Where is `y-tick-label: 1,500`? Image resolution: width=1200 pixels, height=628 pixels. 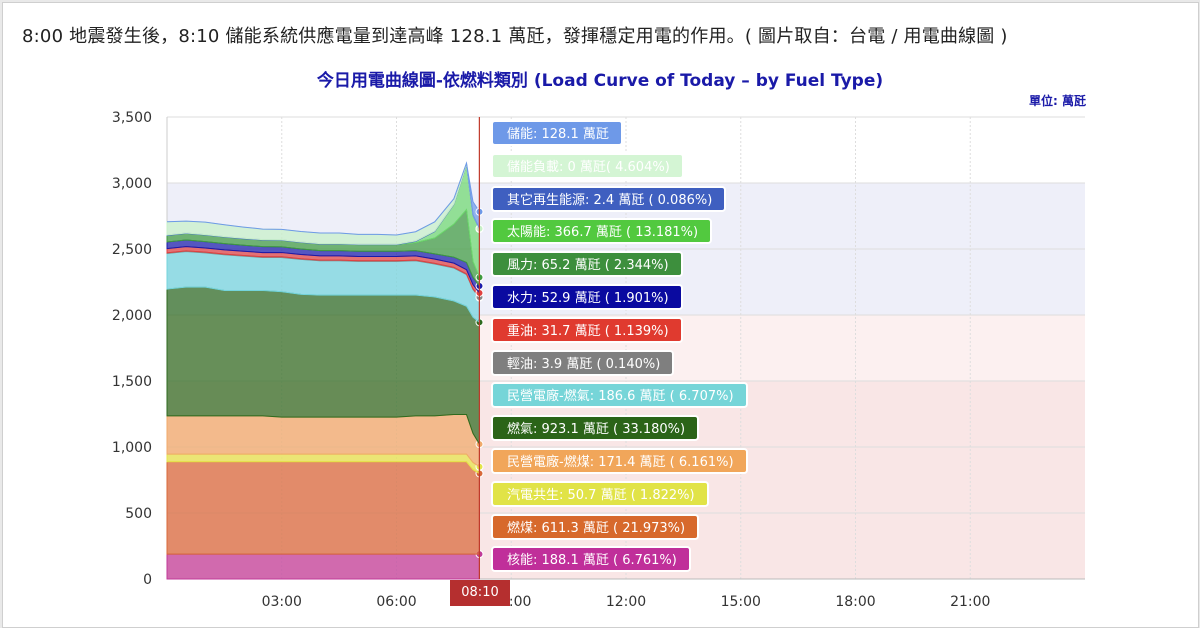 y-tick-label: 1,500 is located at coordinates (132, 382).